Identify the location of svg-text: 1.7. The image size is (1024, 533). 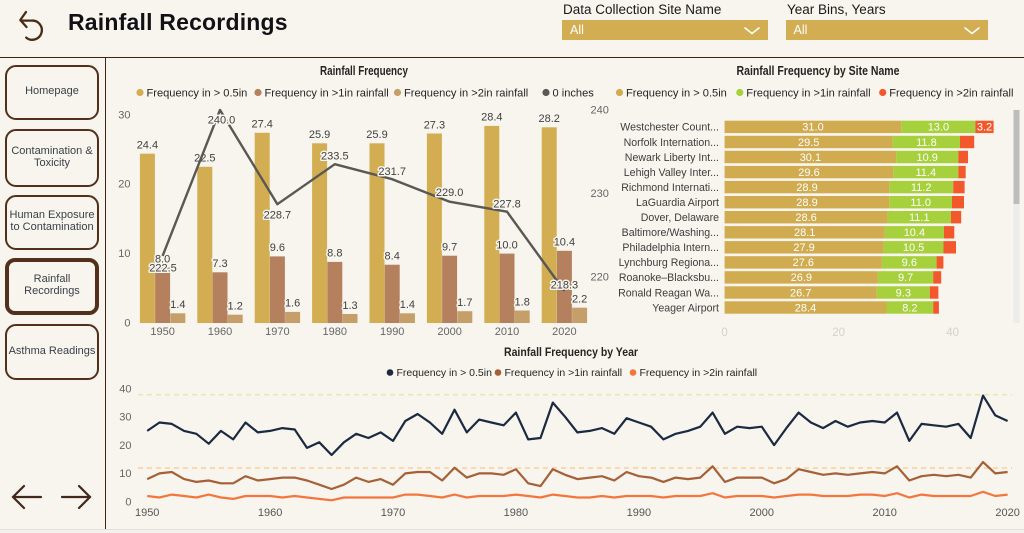
(464, 303).